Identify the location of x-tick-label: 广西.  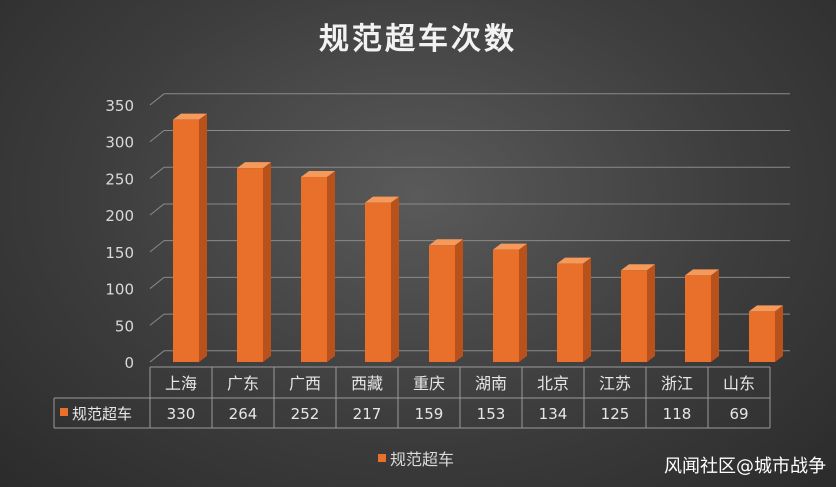
(305, 383).